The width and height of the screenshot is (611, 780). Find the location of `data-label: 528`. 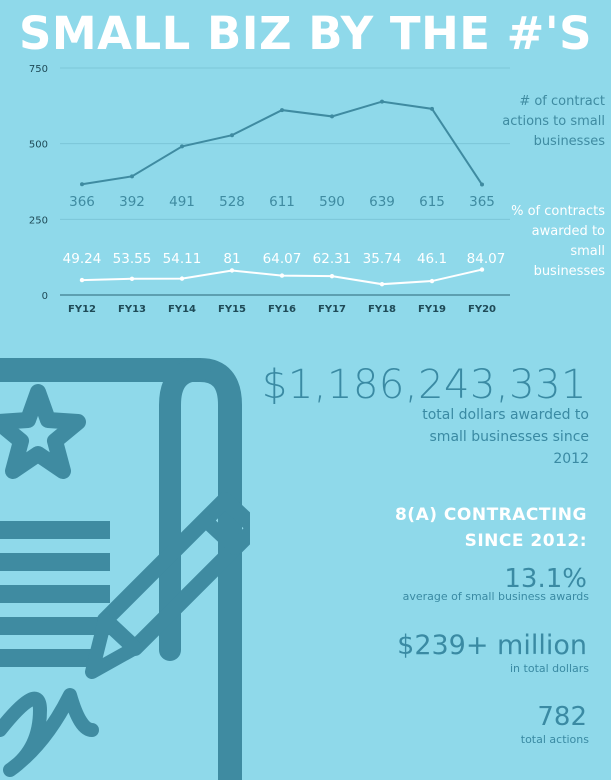

data-label: 528 is located at coordinates (232, 202).